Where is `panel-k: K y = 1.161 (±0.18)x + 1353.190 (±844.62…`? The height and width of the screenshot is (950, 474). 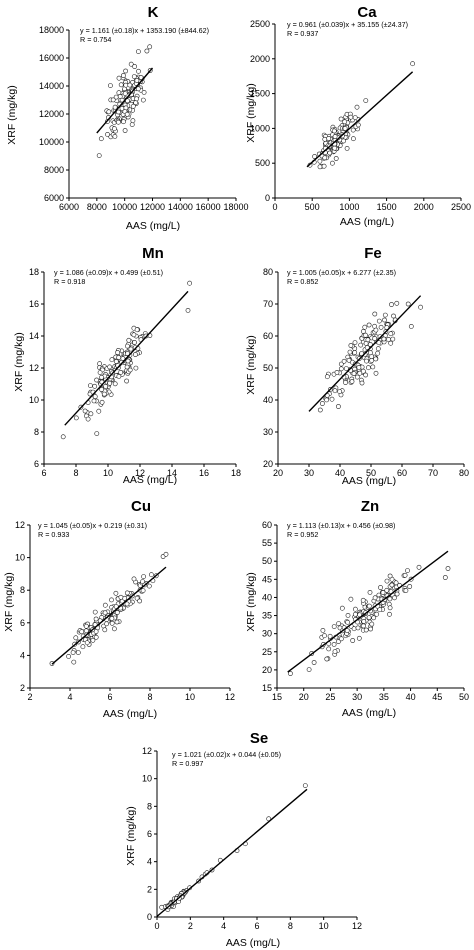 panel-k: K y = 1.161 (±0.18)x + 1353.190 (±844.62… is located at coordinates (127, 118).